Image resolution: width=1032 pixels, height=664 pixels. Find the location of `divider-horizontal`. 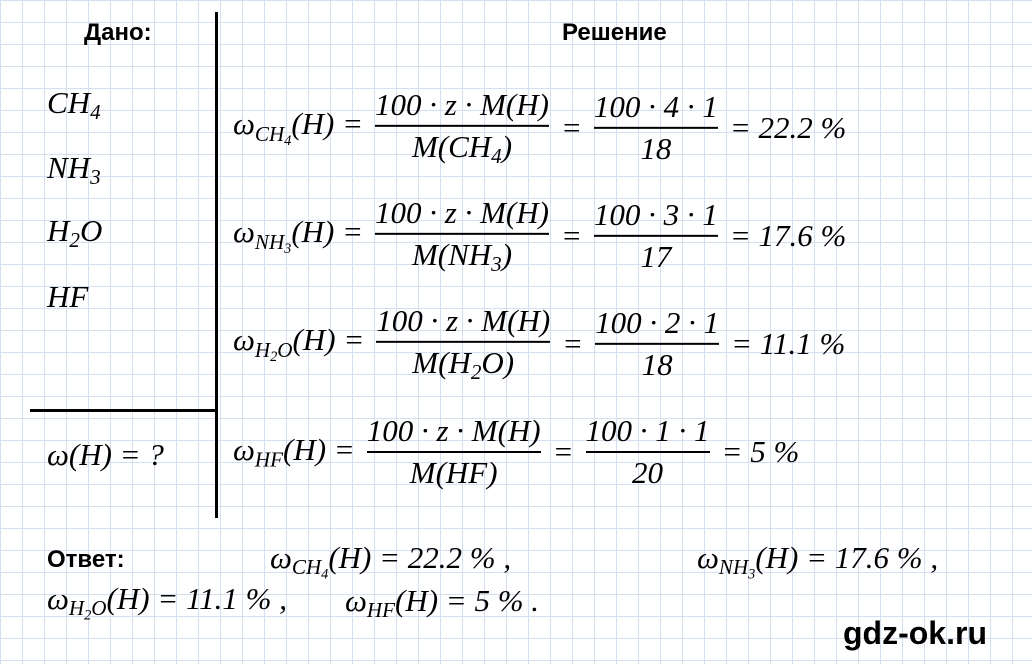

divider-horizontal is located at coordinates (123, 410).